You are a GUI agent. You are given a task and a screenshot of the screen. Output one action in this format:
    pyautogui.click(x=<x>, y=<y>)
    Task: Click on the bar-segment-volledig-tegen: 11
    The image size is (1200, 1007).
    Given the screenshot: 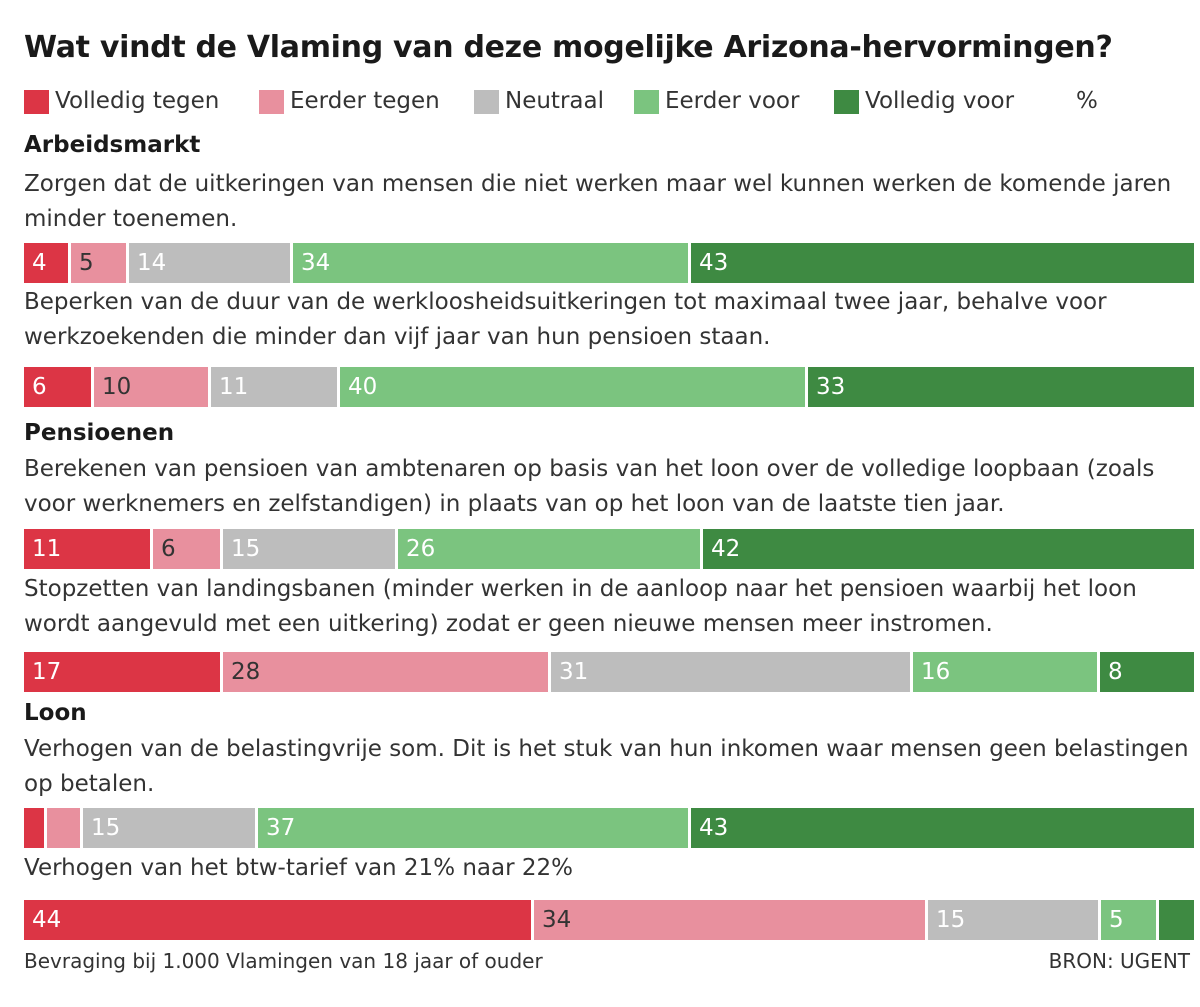 What is the action you would take?
    pyautogui.click(x=88, y=549)
    